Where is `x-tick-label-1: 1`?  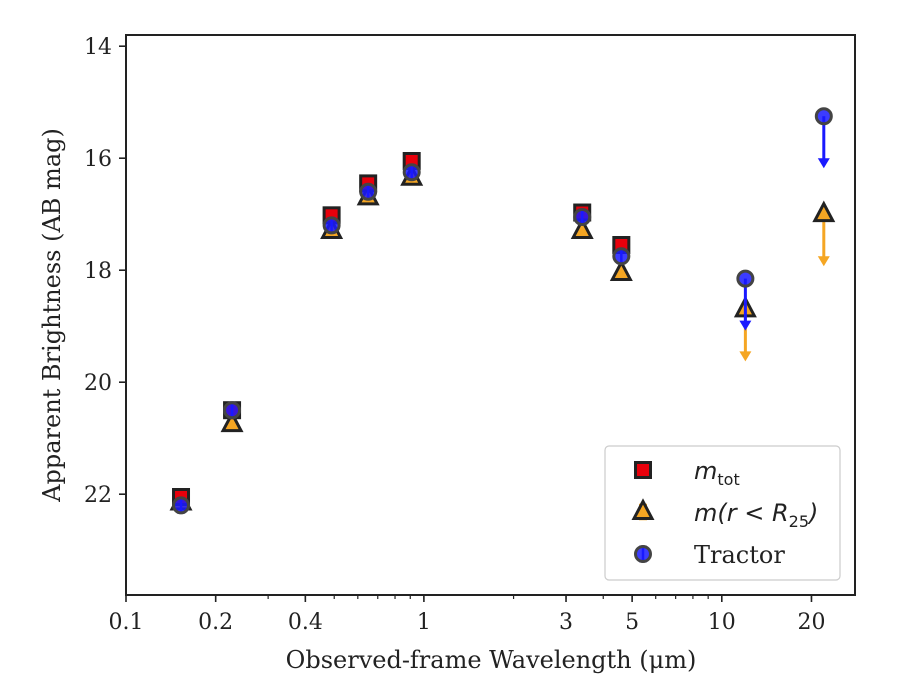 x-tick-label-1: 1 is located at coordinates (424, 622).